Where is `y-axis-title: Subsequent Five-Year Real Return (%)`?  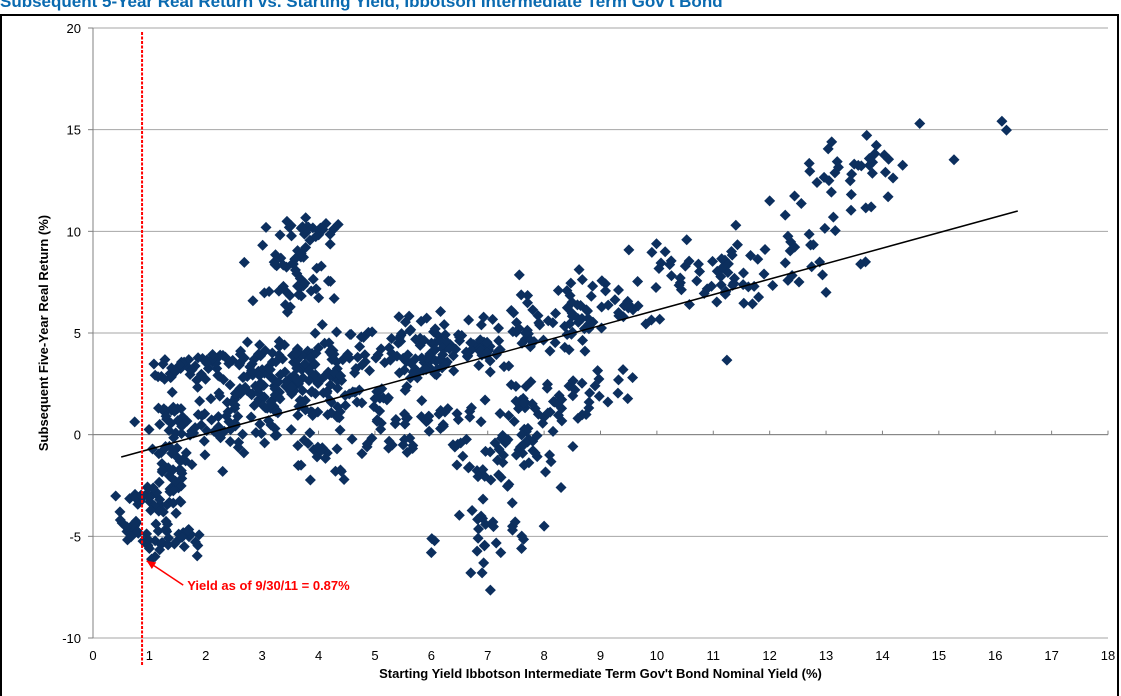 y-axis-title: Subsequent Five-Year Real Return (%) is located at coordinates (43, 333).